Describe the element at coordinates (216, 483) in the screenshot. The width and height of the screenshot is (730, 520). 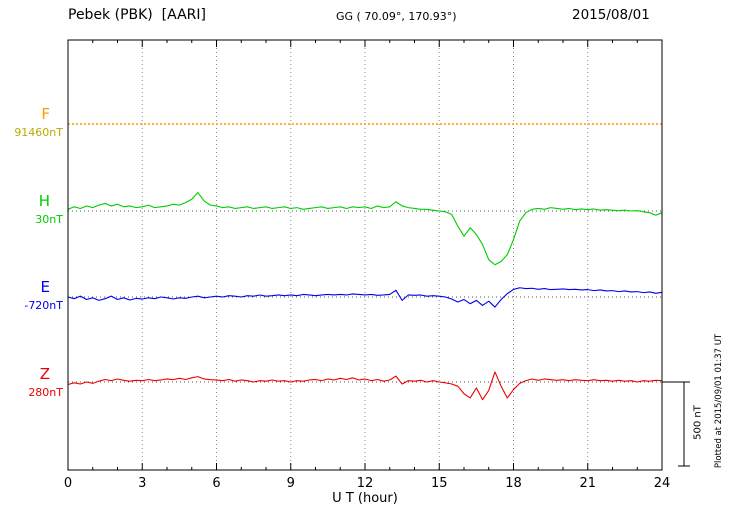
I see `x-tick-label: 6` at that location.